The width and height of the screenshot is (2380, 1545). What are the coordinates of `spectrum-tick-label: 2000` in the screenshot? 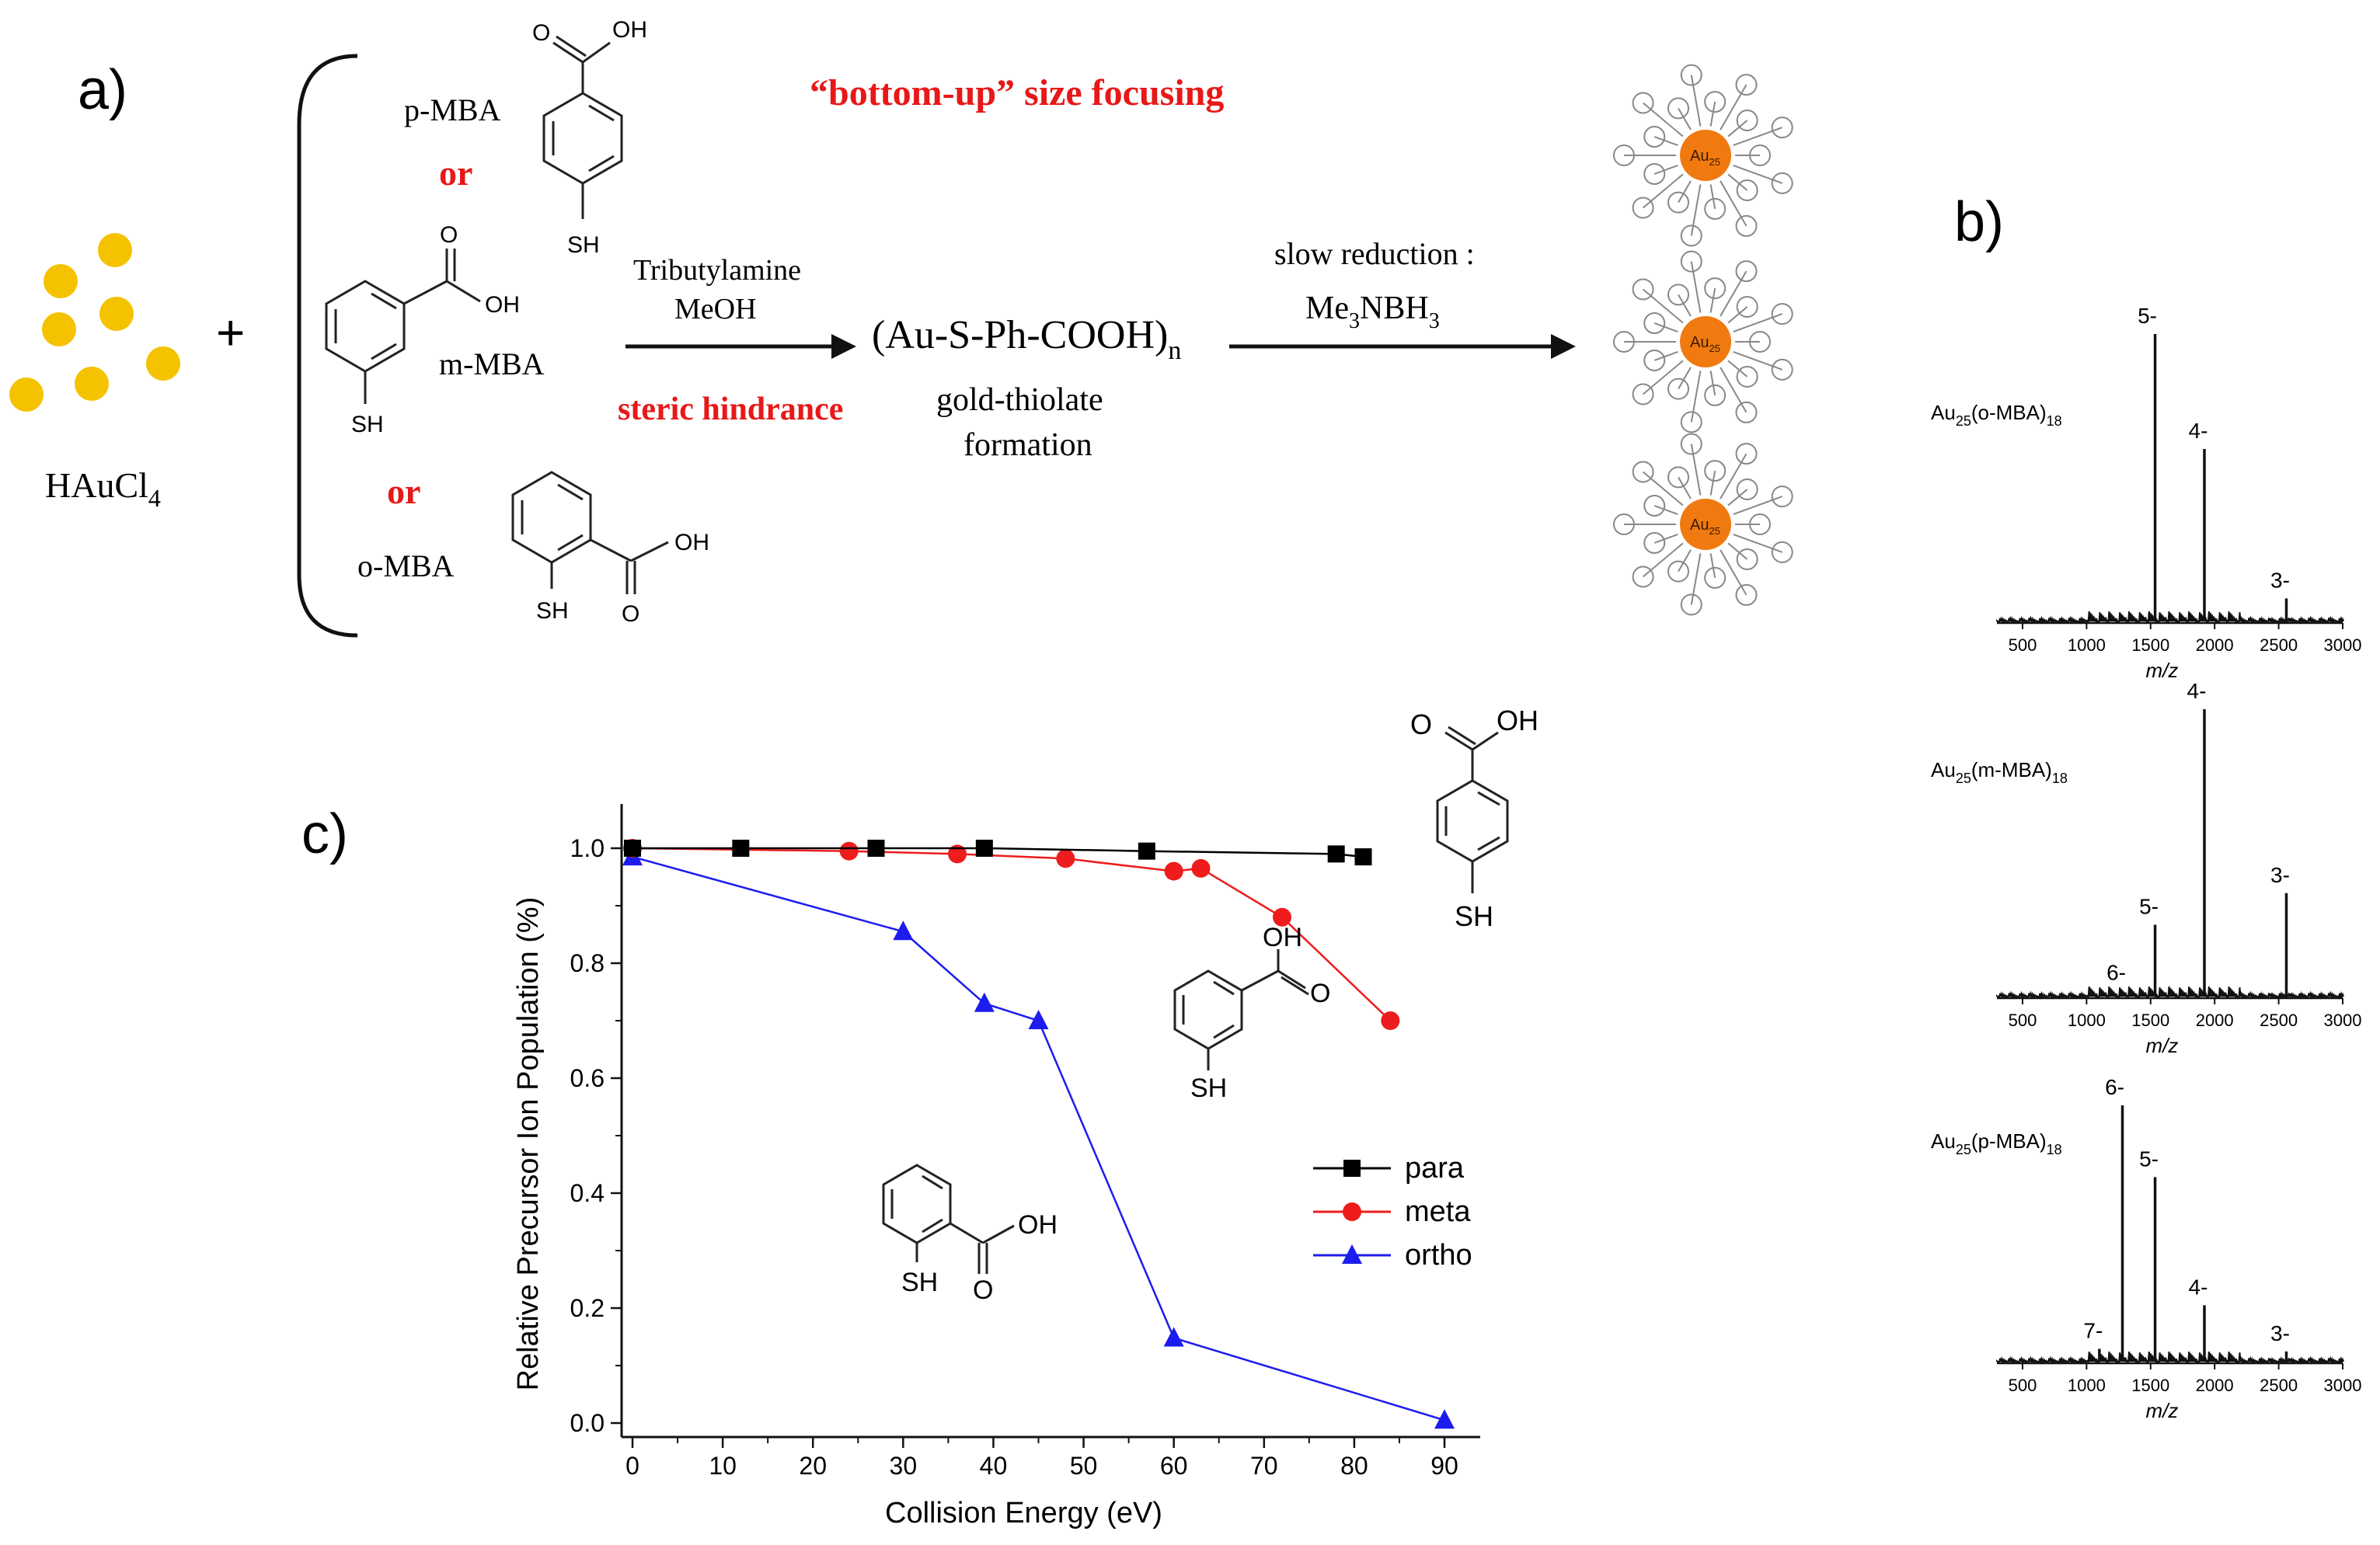 It's located at (2215, 1020).